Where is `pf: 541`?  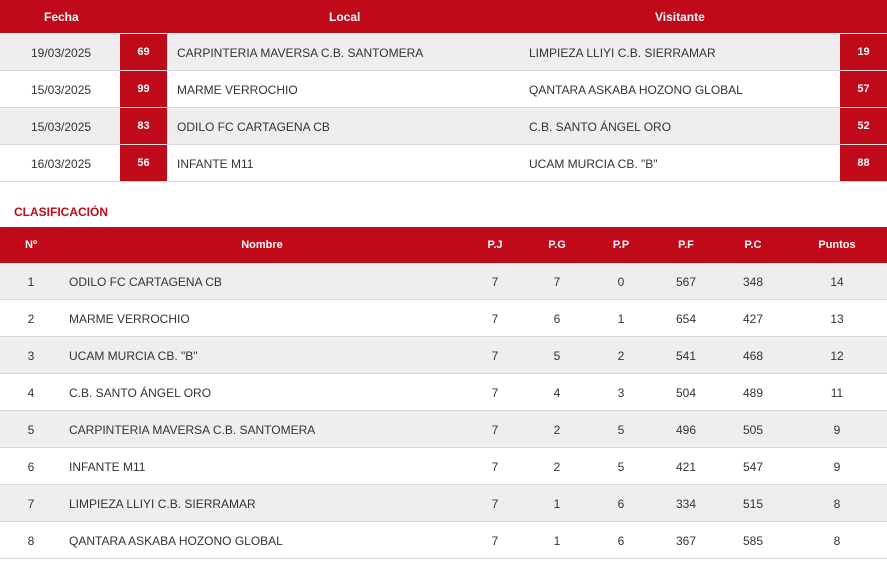
pf: 541 is located at coordinates (686, 356).